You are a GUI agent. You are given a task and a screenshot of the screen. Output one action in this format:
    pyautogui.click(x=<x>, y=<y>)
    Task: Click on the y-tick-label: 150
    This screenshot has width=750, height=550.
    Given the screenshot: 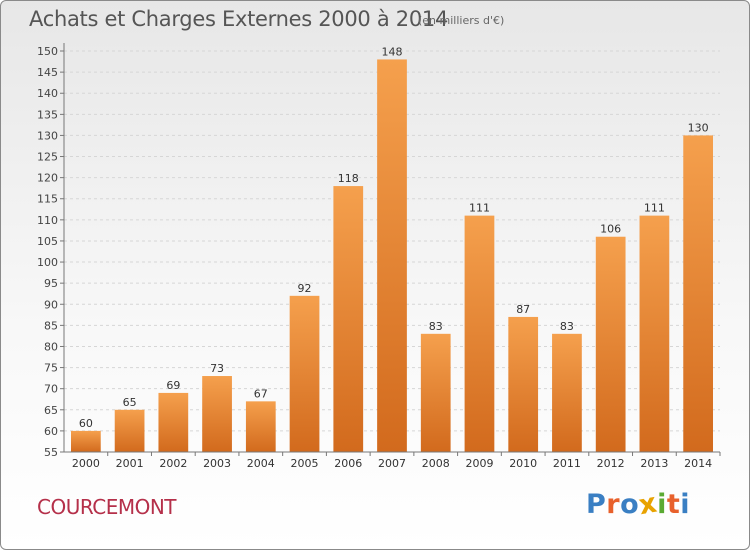 What is the action you would take?
    pyautogui.click(x=47, y=51)
    